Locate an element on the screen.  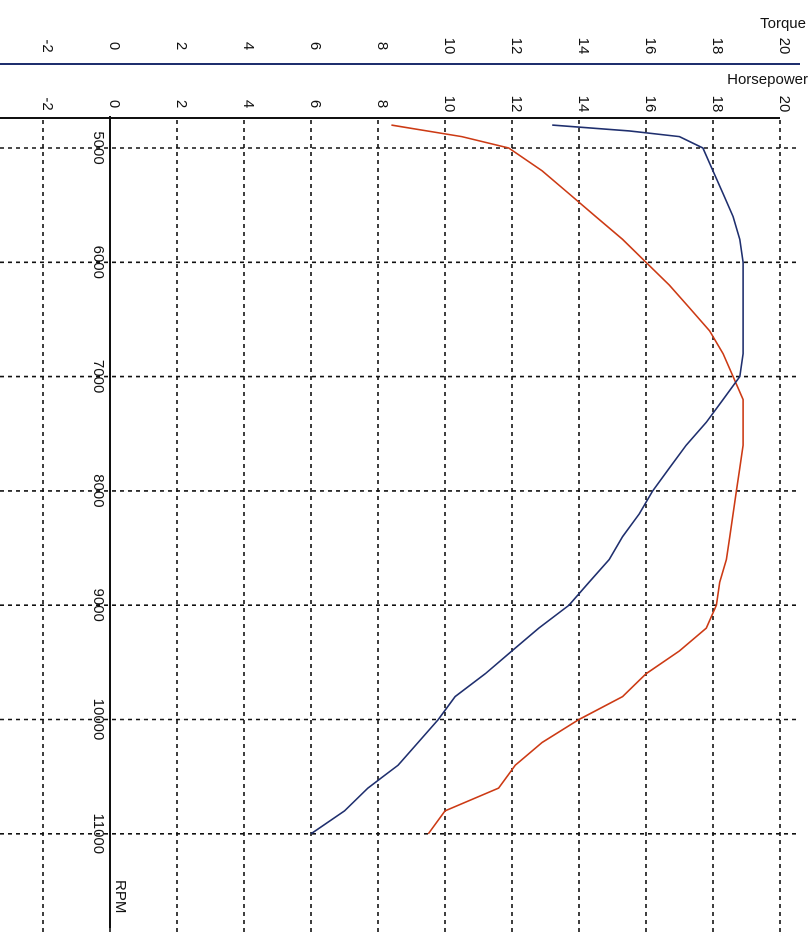
torque-tick-label: 20 is located at coordinates (784, 46).